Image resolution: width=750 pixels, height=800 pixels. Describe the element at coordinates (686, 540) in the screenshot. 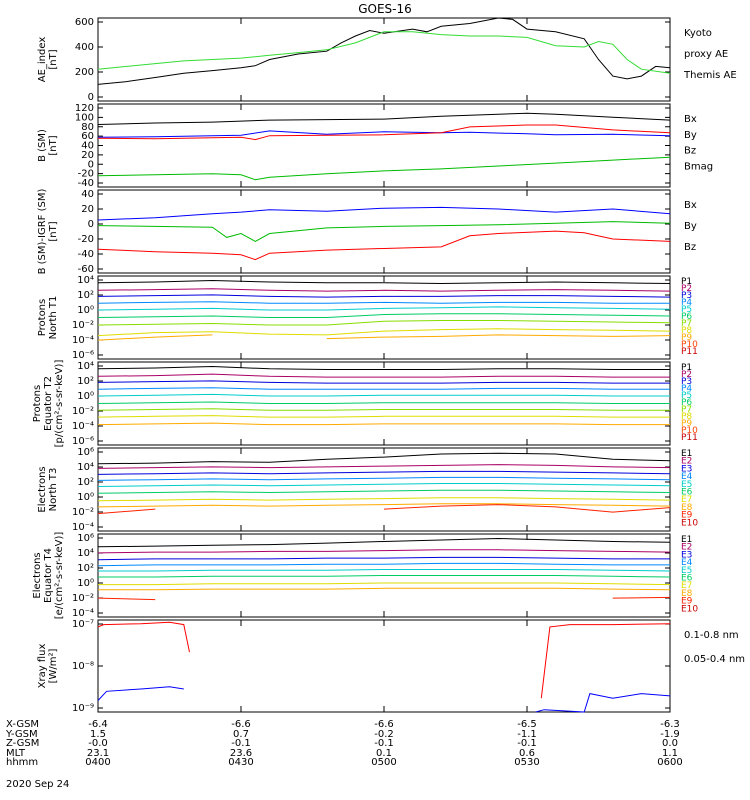

I see `legend-entry: E1` at that location.